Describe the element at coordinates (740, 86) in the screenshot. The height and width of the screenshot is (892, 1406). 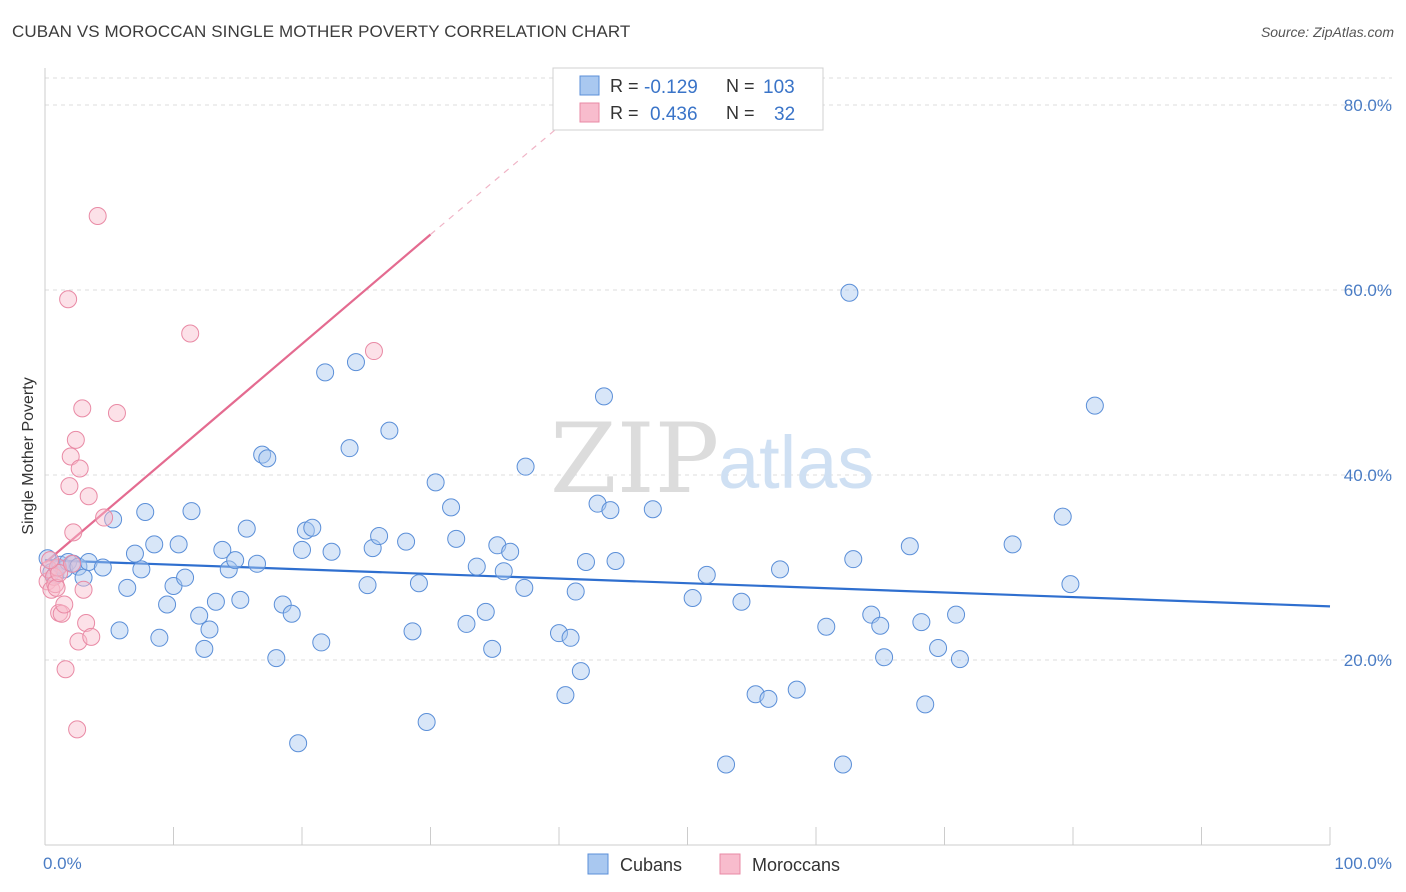
I see `legend-n-label-cubans: N =` at that location.